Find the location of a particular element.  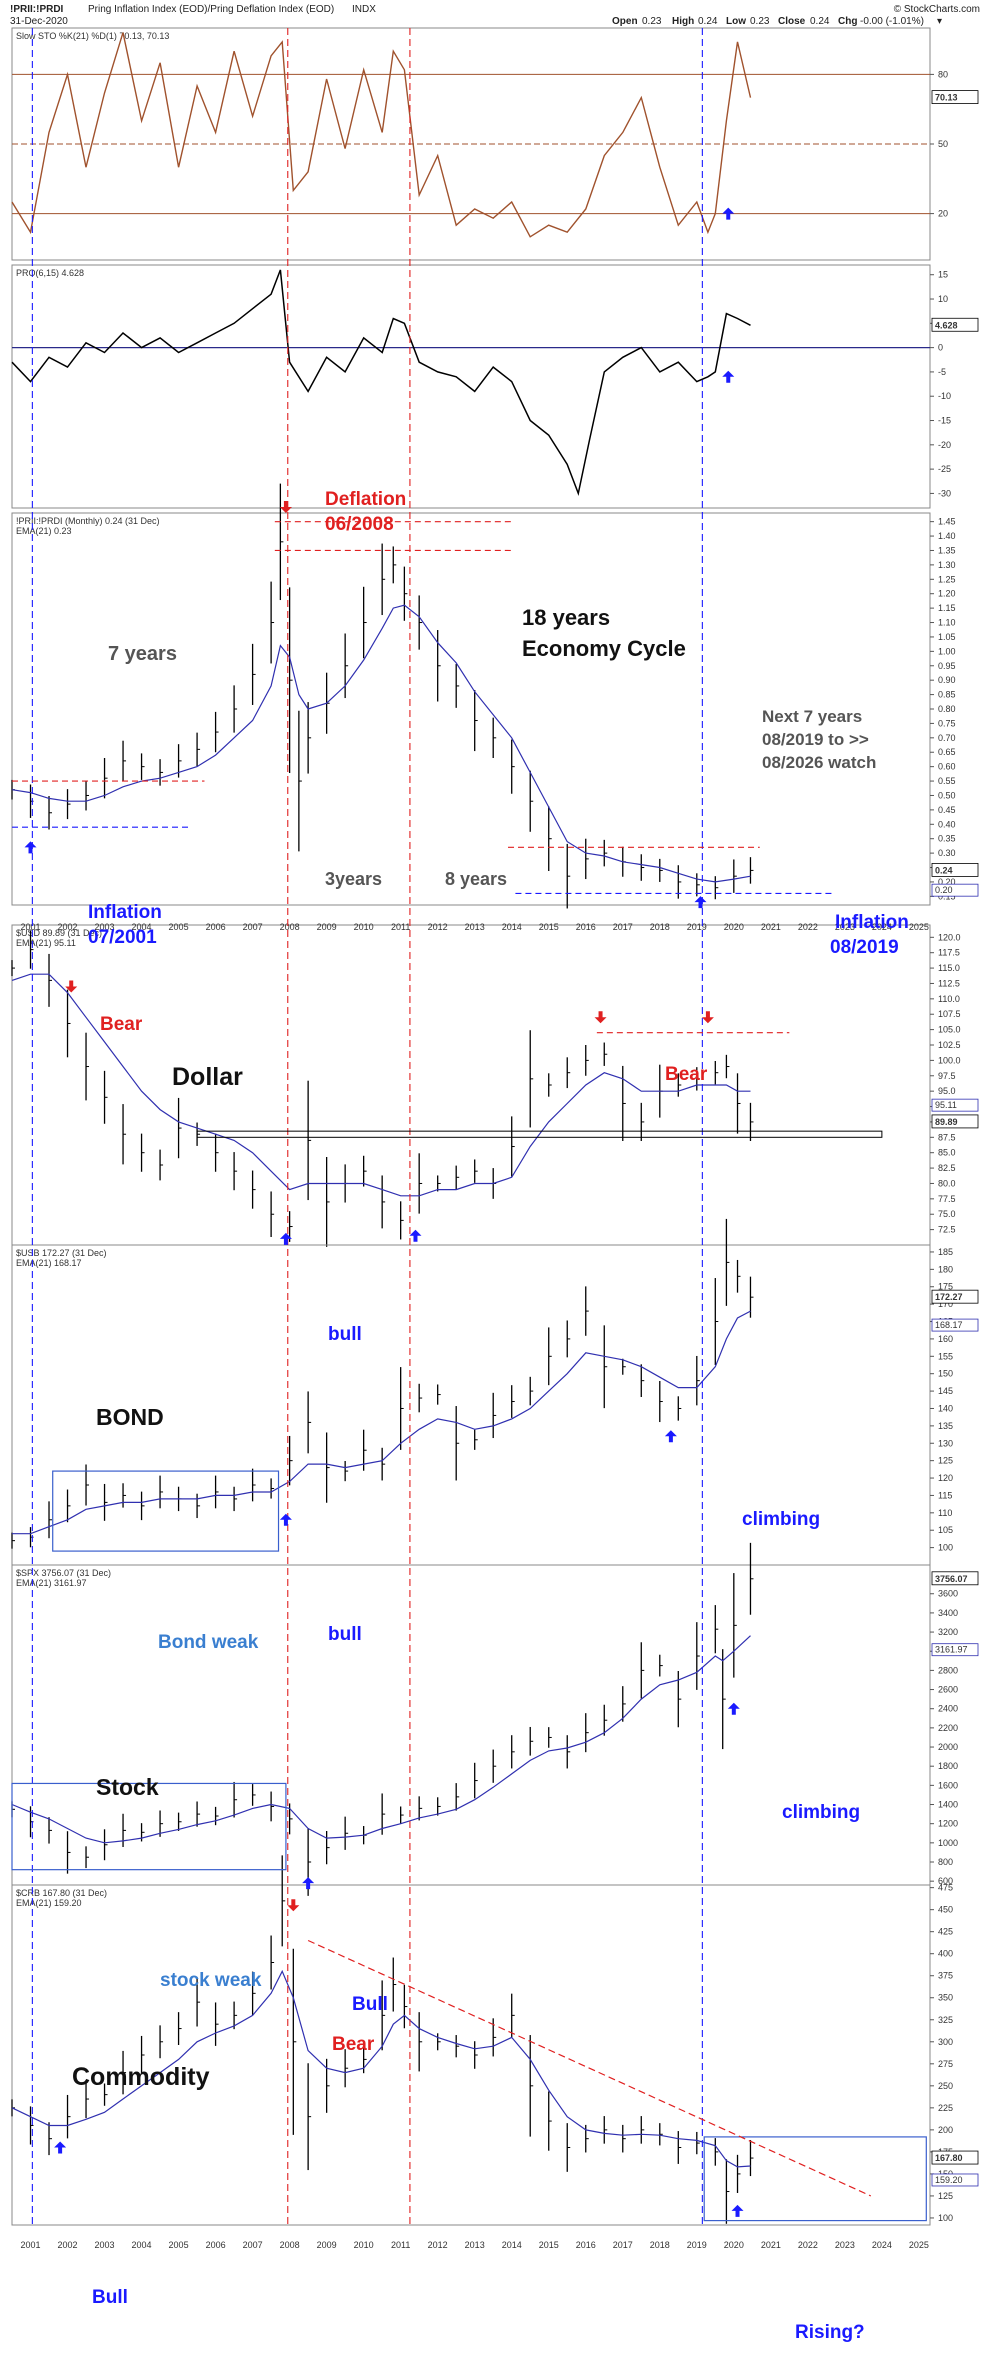

last-value-label: 172.27 is located at coordinates (949, 1297).